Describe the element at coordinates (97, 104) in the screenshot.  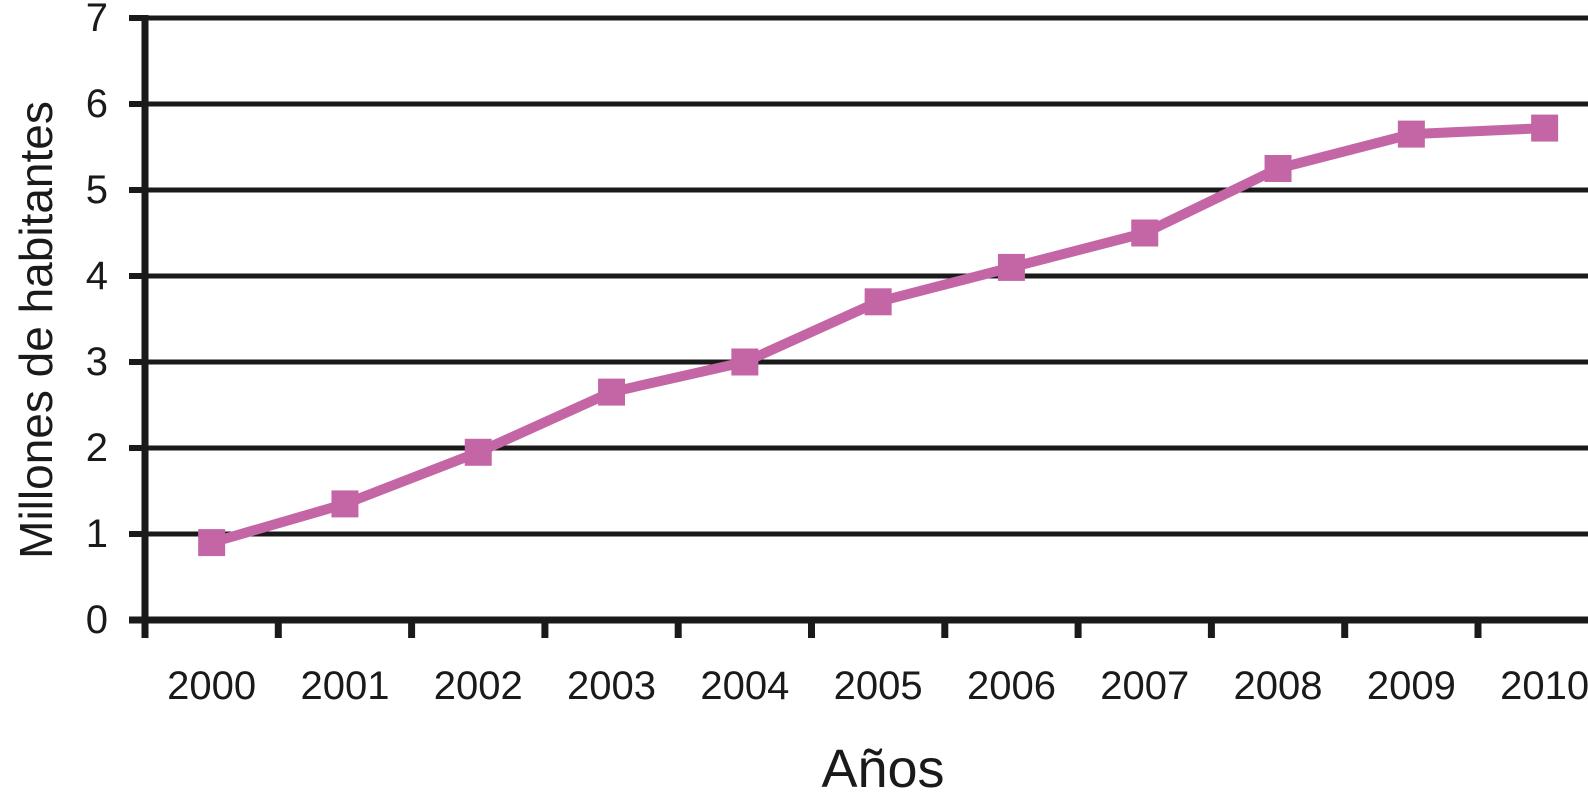
I see `y-tick-label: 6` at that location.